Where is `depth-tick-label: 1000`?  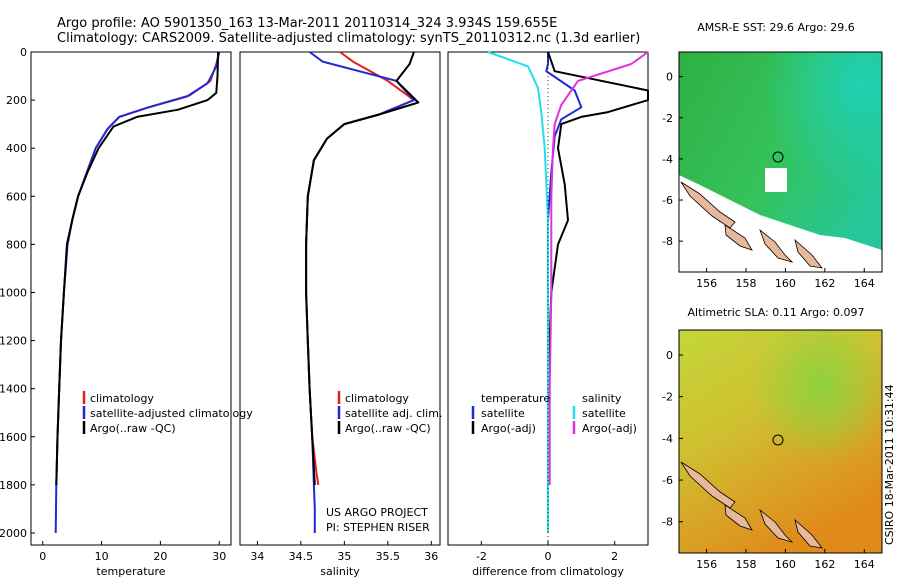
depth-tick-label: 1000 is located at coordinates (13, 292).